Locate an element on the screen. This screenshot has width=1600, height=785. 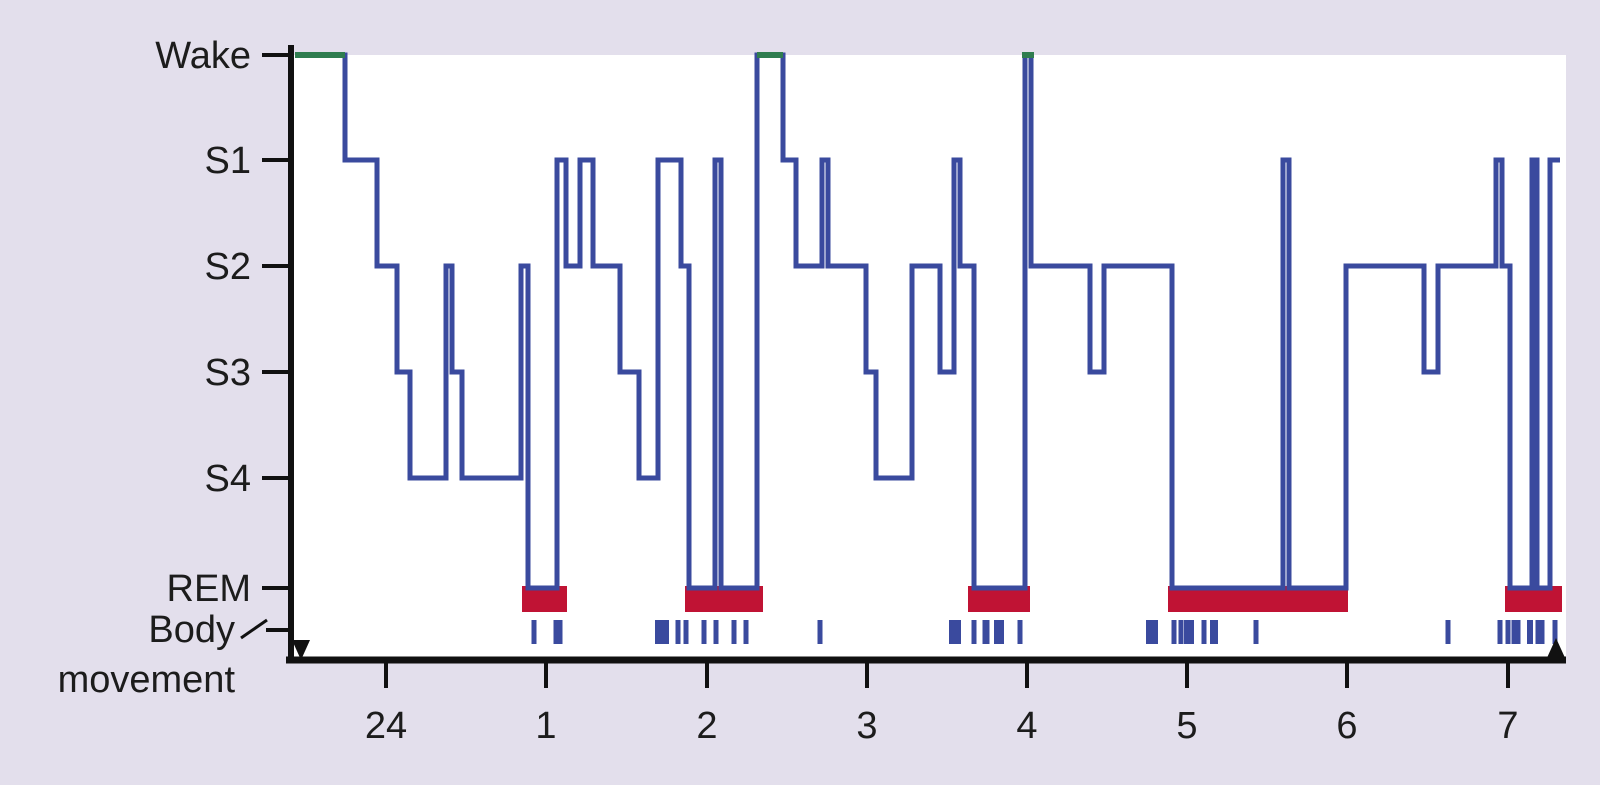
x-axis-tick-label: 7 is located at coordinates (1507, 726).